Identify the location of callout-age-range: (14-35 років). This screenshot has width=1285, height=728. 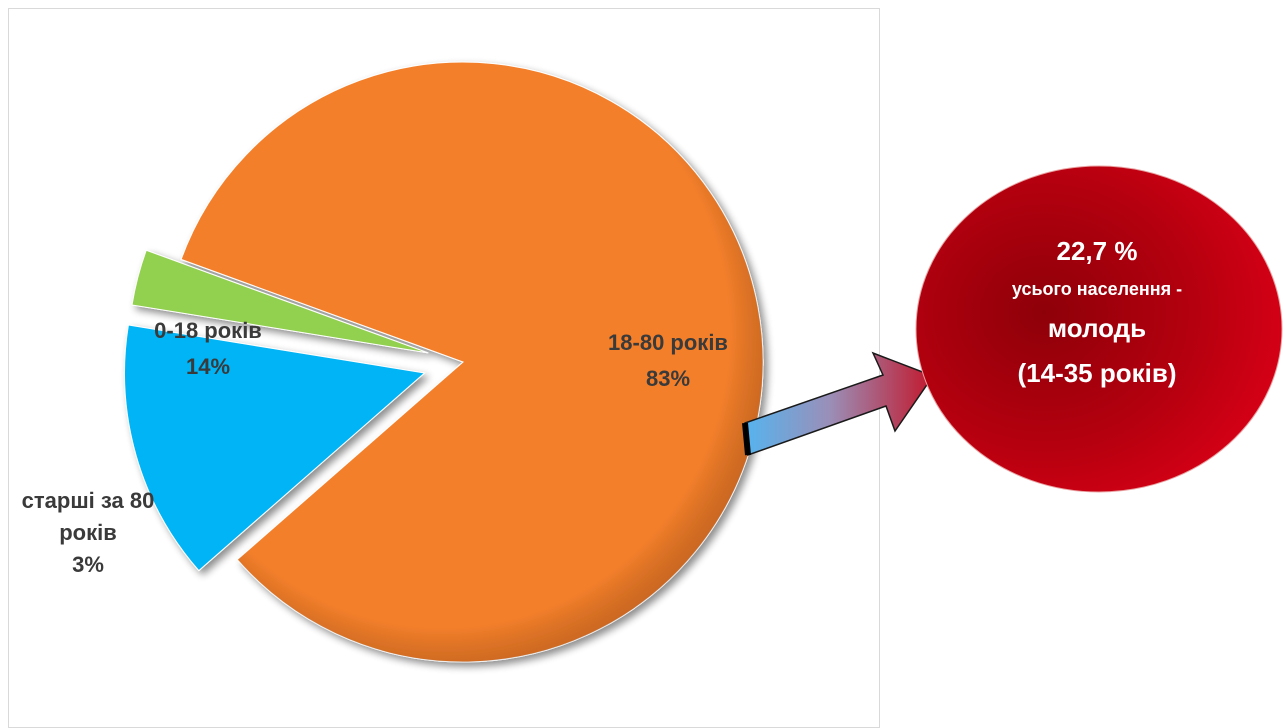
(1096, 373).